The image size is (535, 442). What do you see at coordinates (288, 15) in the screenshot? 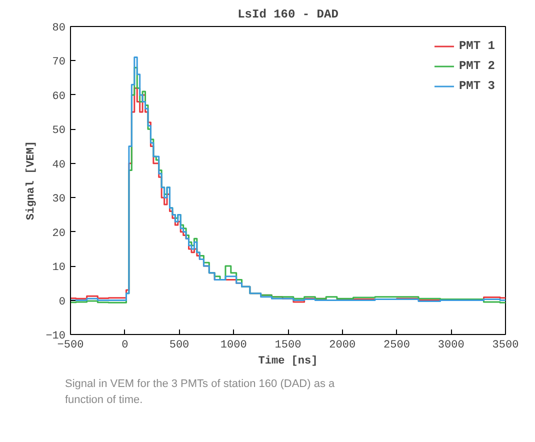
I see `chart-title: LsId 160 - DAD` at bounding box center [288, 15].